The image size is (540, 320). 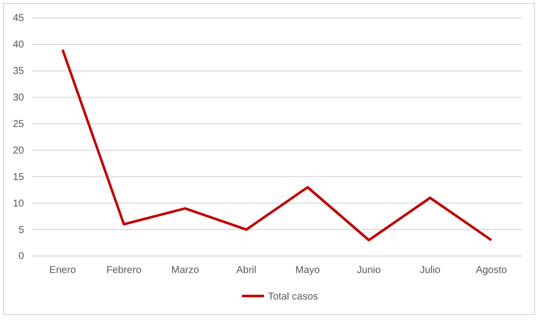 I want to click on x-tick-label: Marzo, so click(x=185, y=270).